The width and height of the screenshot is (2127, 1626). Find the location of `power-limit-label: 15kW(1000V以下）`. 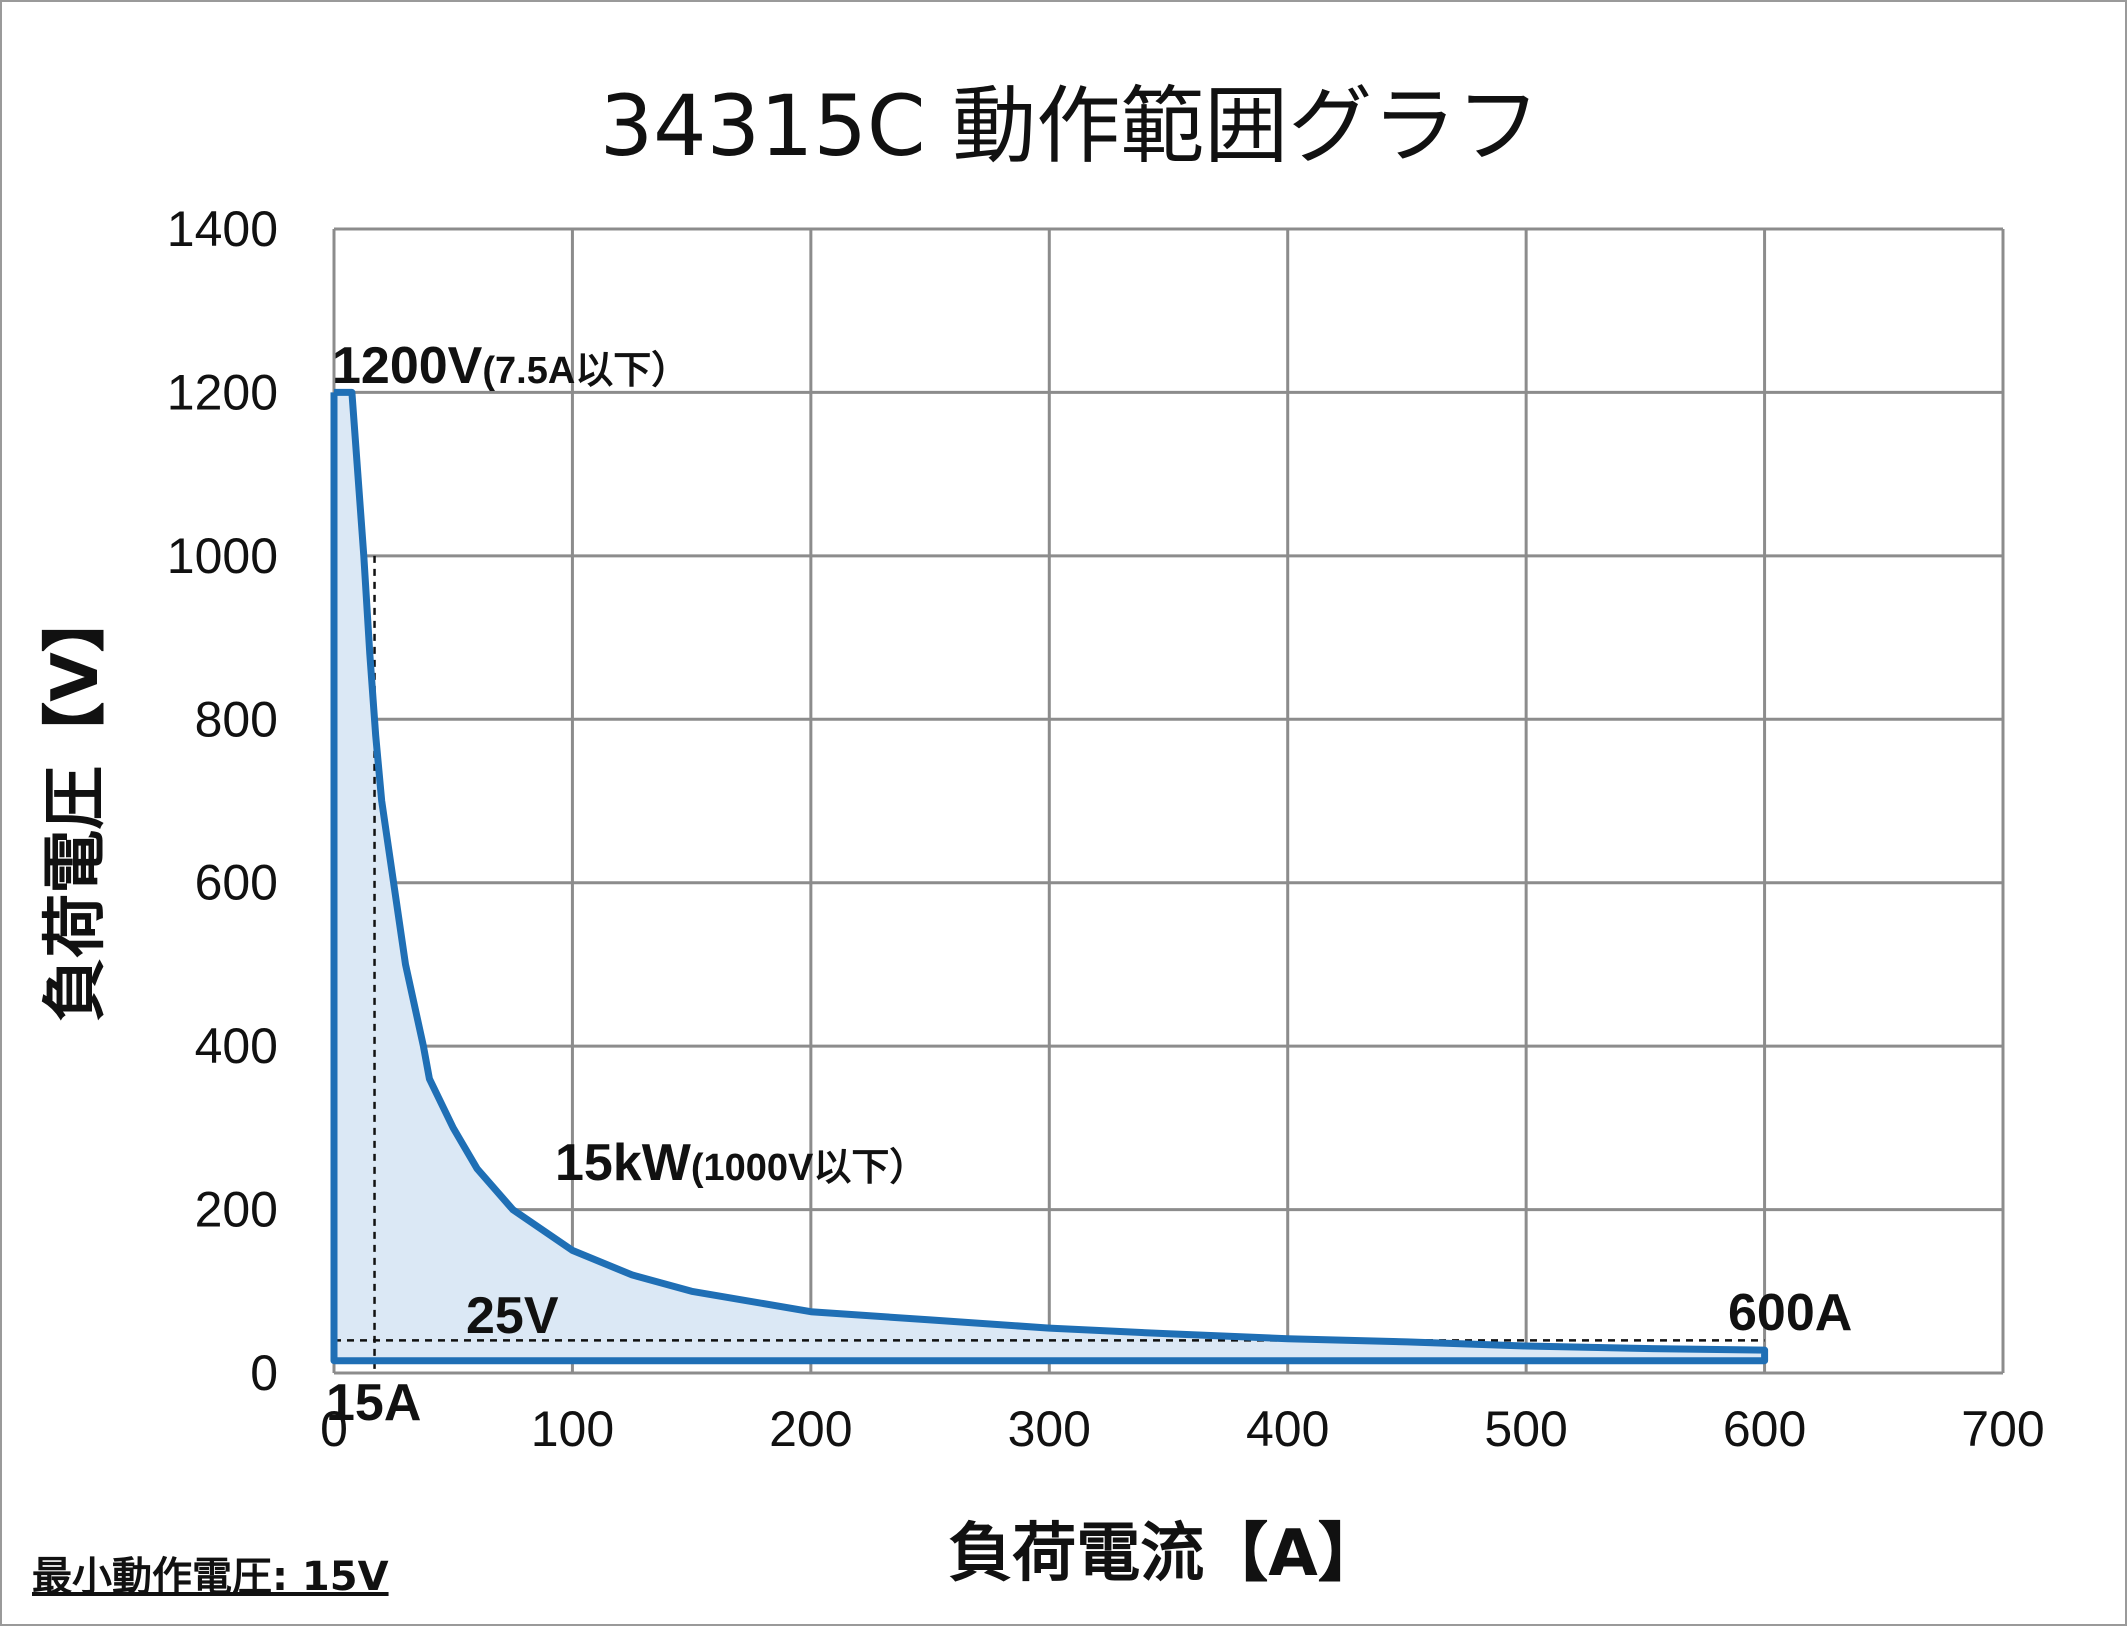

power-limit-label: 15kW(1000V以下） is located at coordinates (741, 1163).